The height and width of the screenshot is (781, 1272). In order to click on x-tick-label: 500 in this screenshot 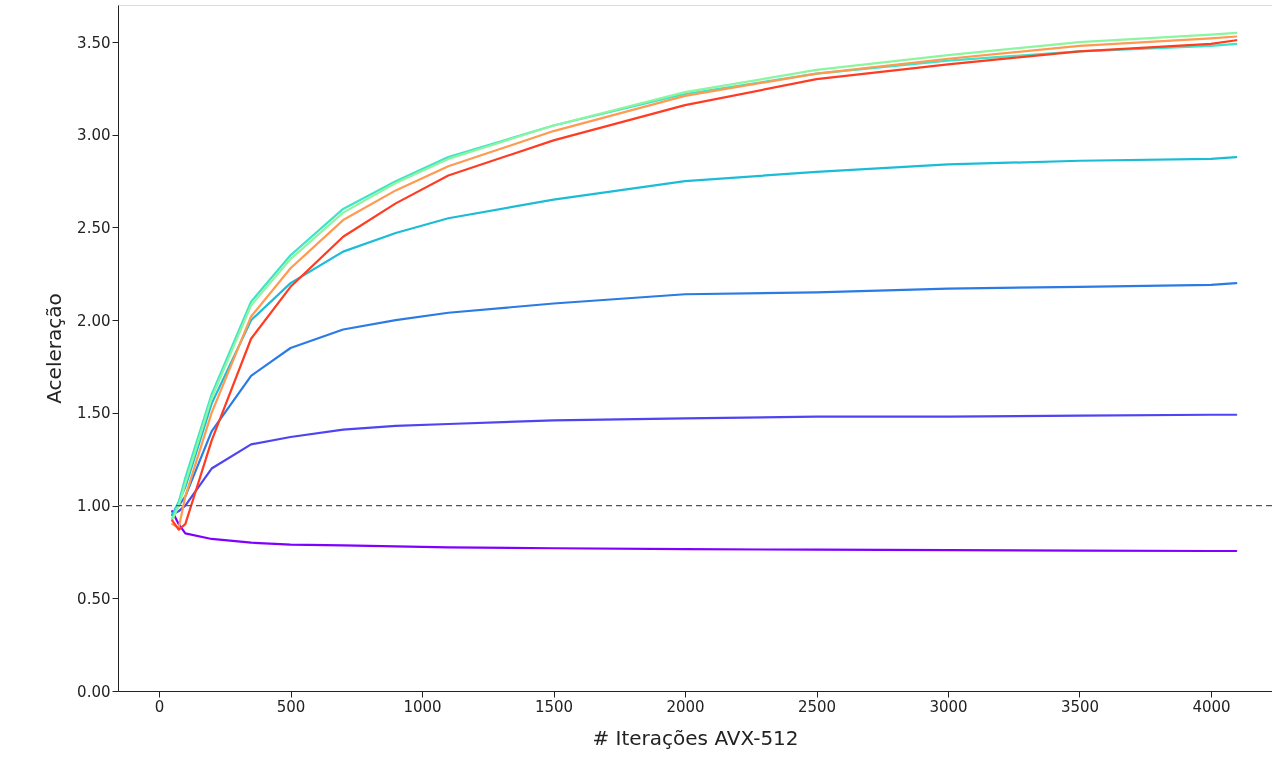, I will do `click(291, 706)`.